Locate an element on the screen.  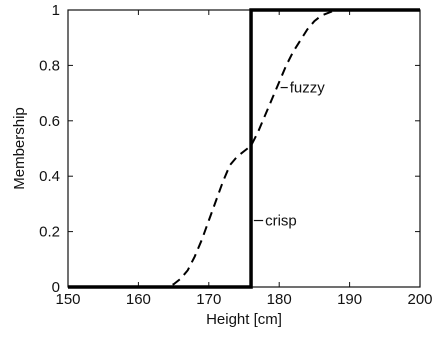
x-tick-label: 160 is located at coordinates (138, 299).